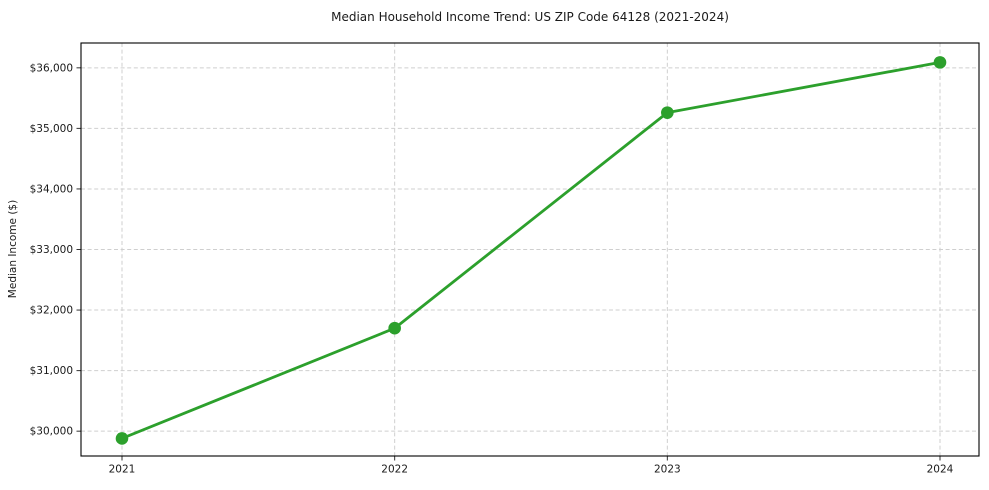  Describe the element at coordinates (51, 371) in the screenshot. I see `y-tick-label: $31,000` at that location.